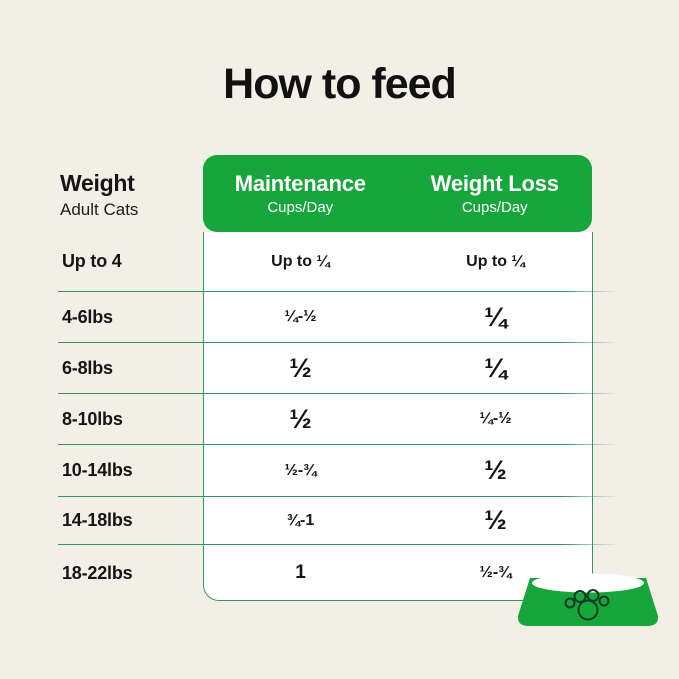 This screenshot has width=679, height=679. I want to click on weight-header-label: Weight, so click(97, 183).